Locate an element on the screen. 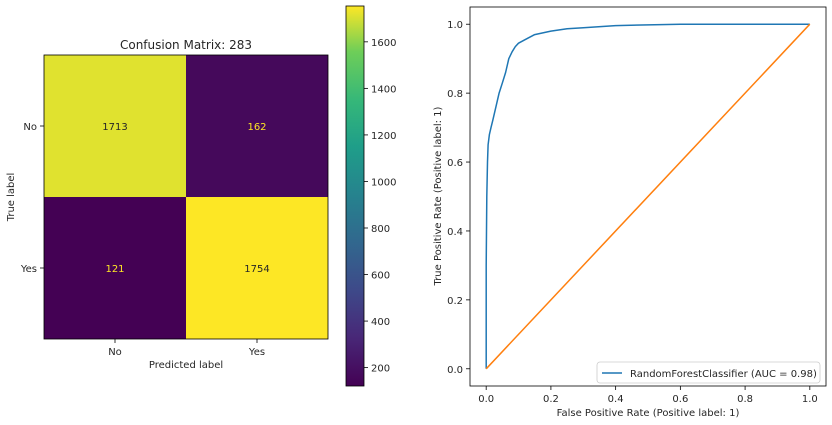  colorbar-gradient is located at coordinates (355, 196).